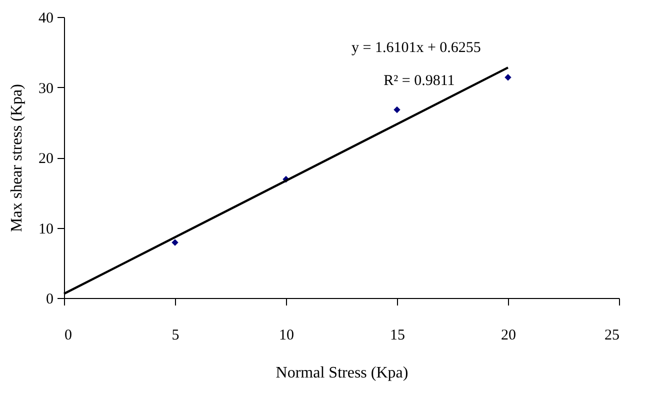 Image resolution: width=651 pixels, height=407 pixels. I want to click on y-tick-label: 20, so click(46, 159).